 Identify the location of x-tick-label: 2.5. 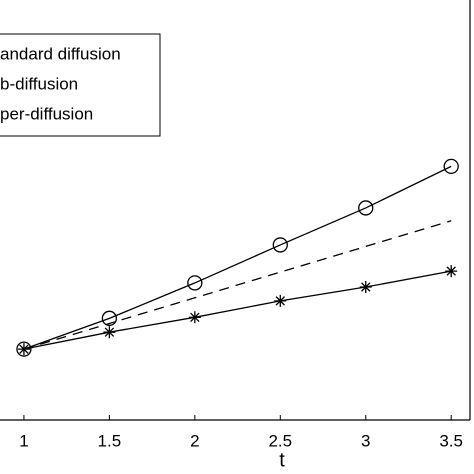
(280, 440).